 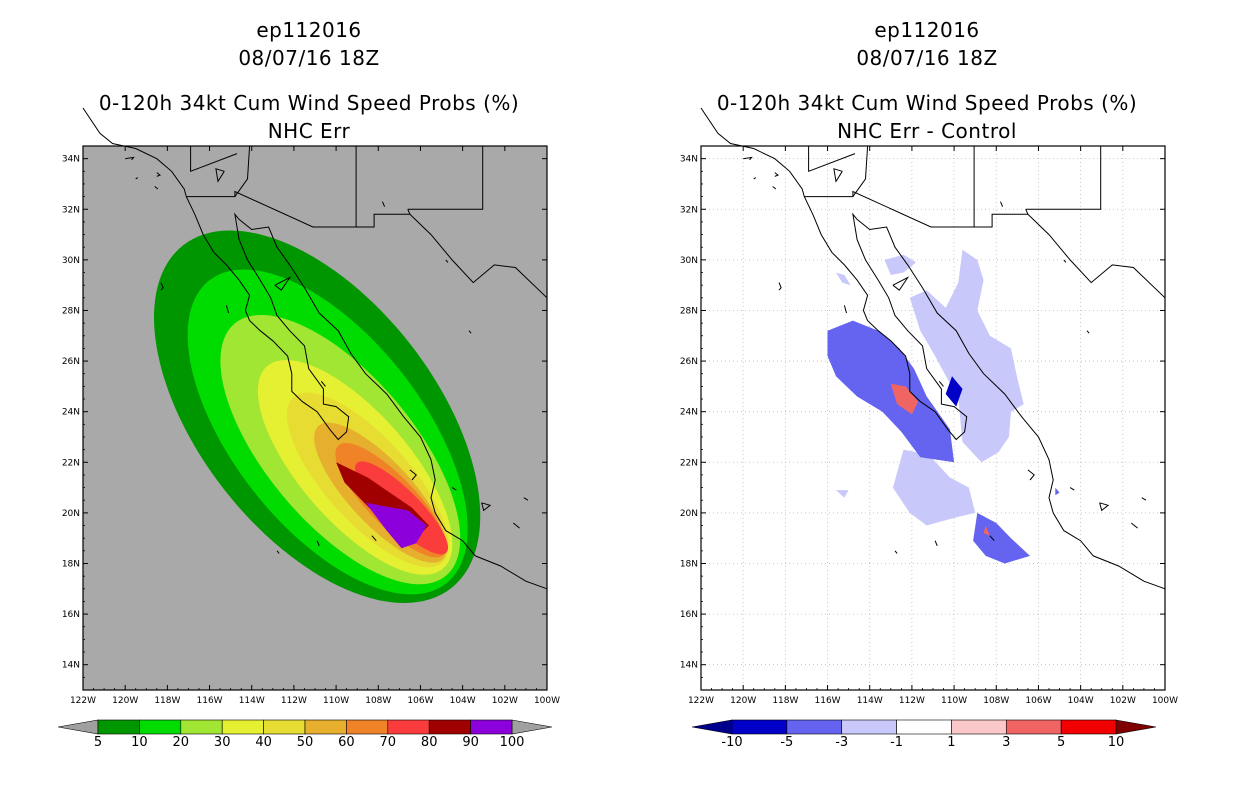 What do you see at coordinates (743, 701) in the screenshot?
I see `lon-label: 120W` at bounding box center [743, 701].